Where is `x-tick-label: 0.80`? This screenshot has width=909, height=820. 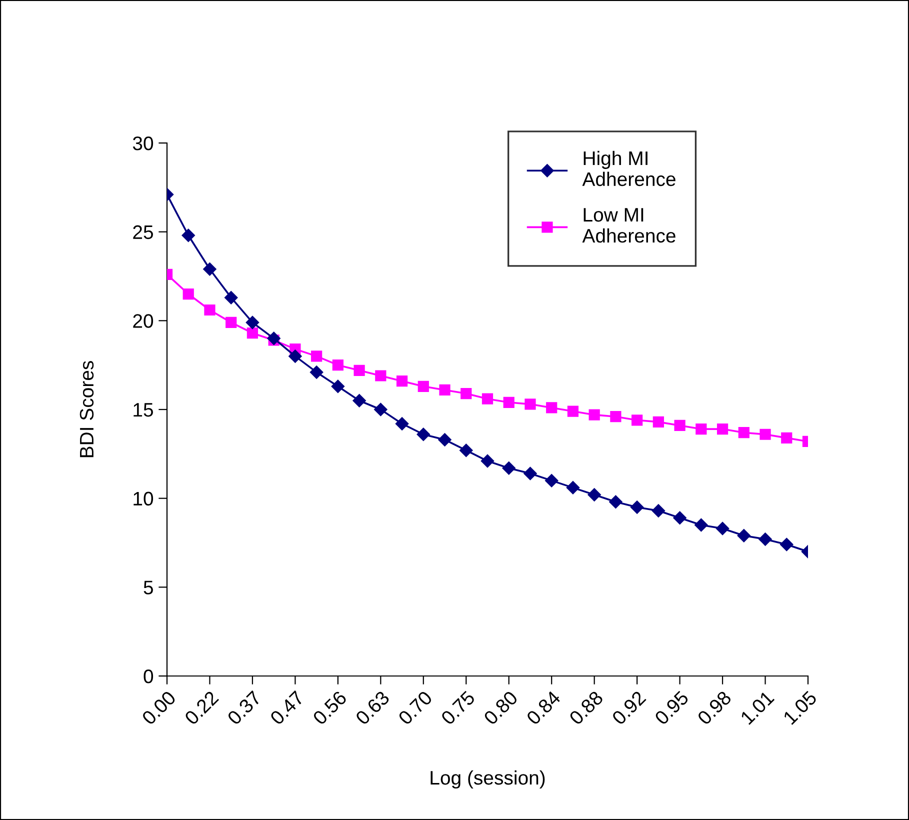 x-tick-label: 0.80 is located at coordinates (500, 708).